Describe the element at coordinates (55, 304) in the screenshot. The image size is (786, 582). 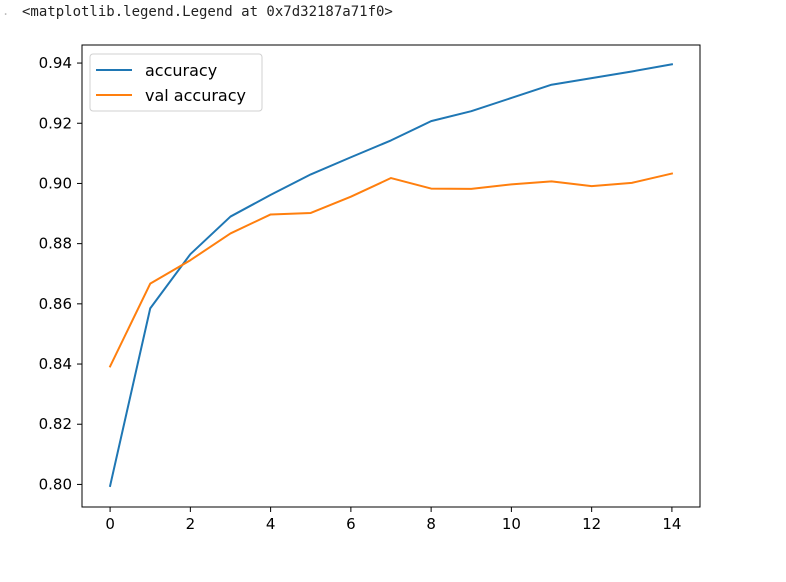
I see `y-tick-label-3: 0.86` at that location.